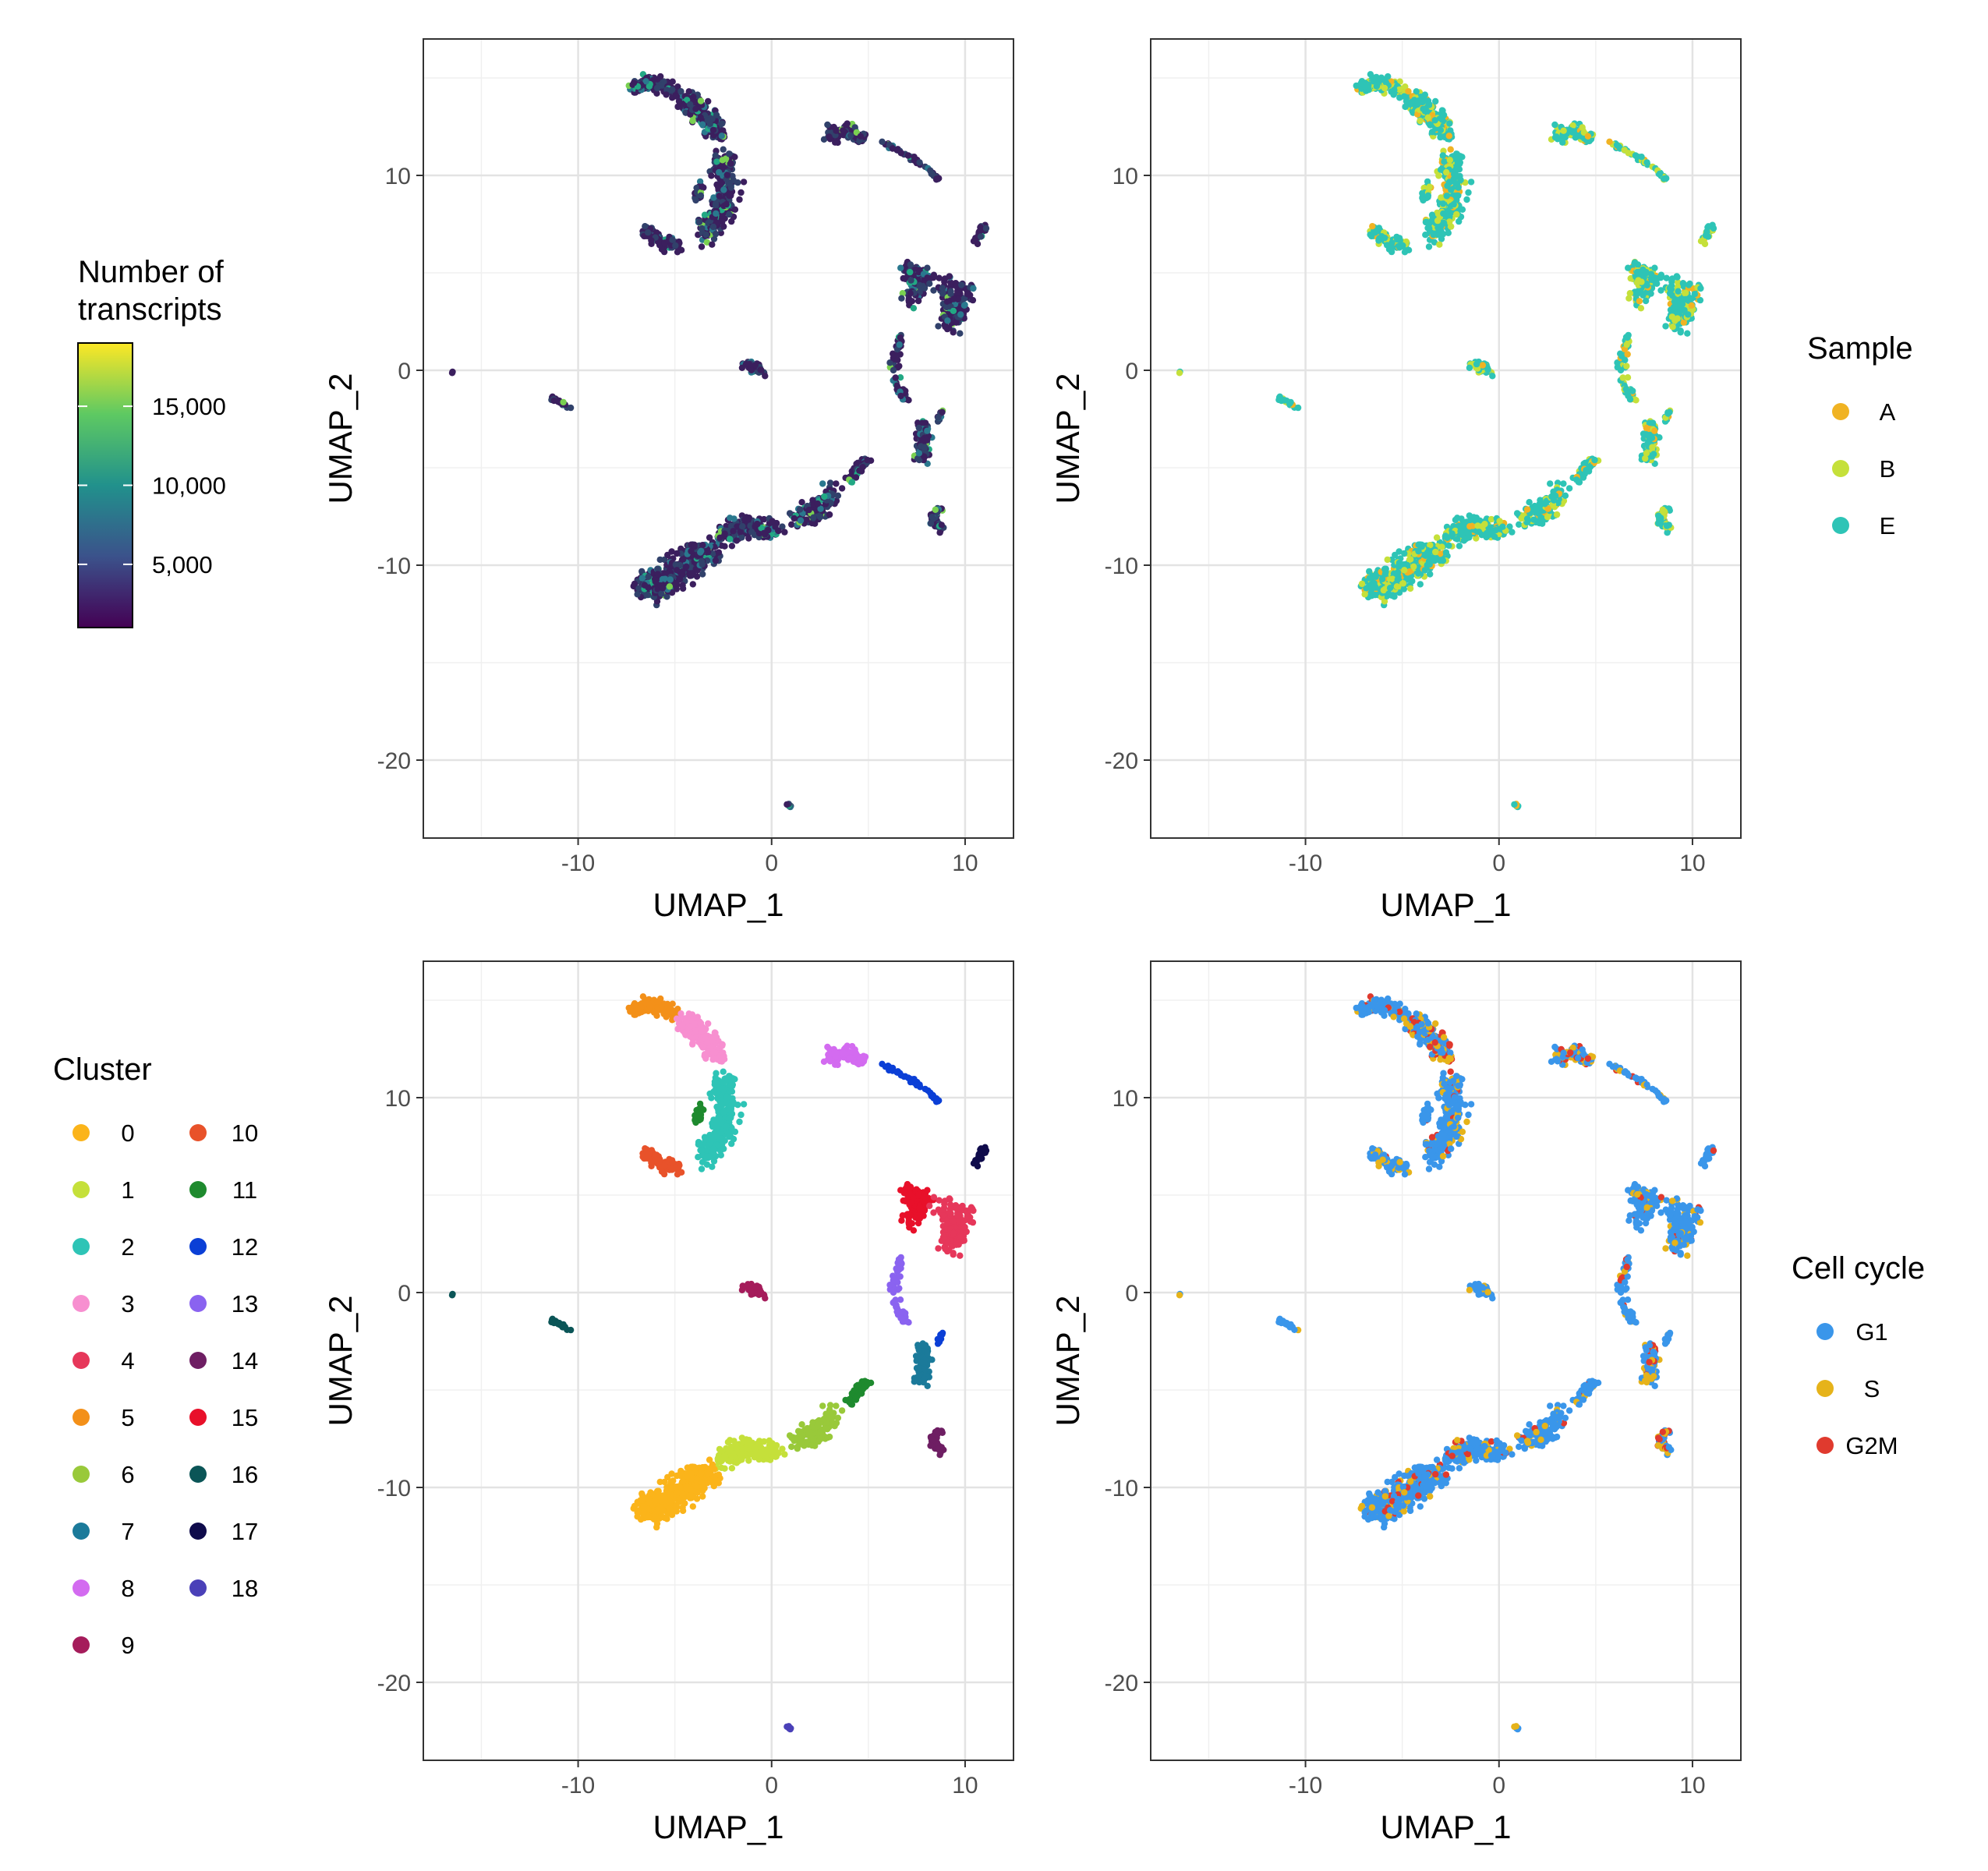 This screenshot has width=1988, height=1871. What do you see at coordinates (340, 438) in the screenshot?
I see `y-axis-title: UMAP_2` at bounding box center [340, 438].